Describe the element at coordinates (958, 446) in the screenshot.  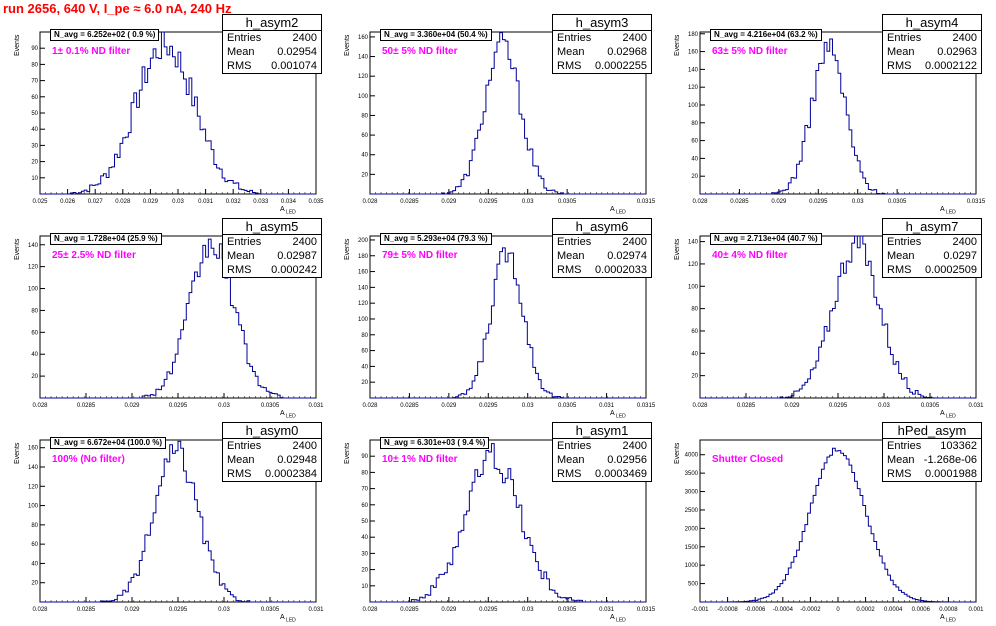
I see `stats-value: 103362` at that location.